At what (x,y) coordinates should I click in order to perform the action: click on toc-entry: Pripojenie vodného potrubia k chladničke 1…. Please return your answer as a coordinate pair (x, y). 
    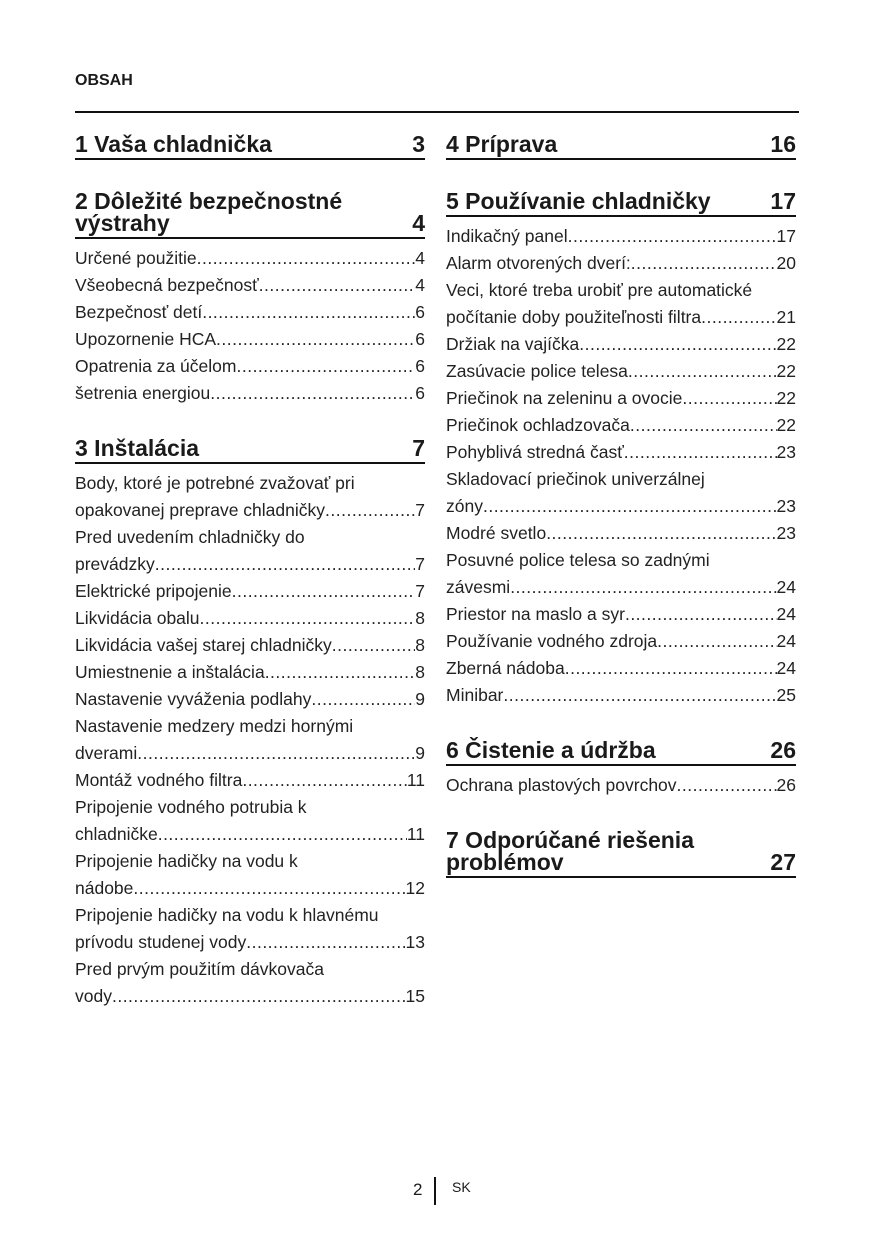
    Looking at the image, I should click on (250, 821).